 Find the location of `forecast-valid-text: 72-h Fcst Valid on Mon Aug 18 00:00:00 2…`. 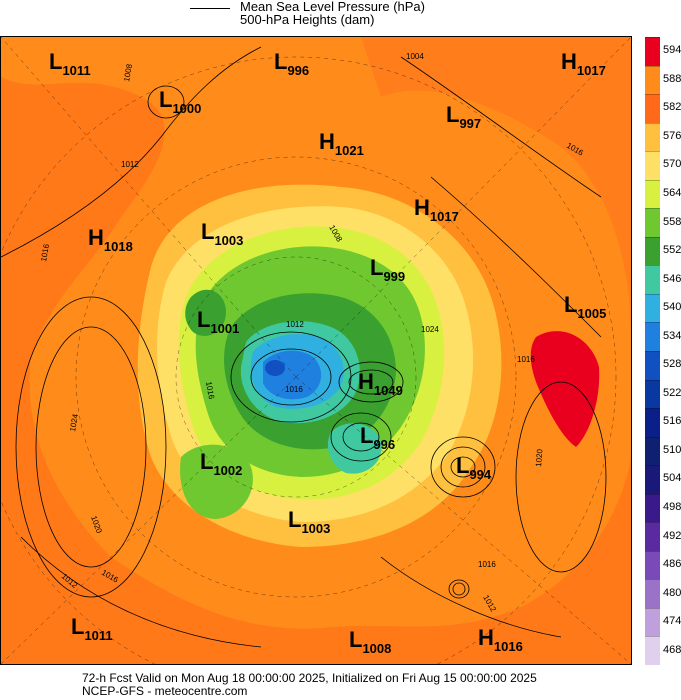

forecast-valid-text: 72-h Fcst Valid on Mon Aug 18 00:00:00 2… is located at coordinates (309, 678).